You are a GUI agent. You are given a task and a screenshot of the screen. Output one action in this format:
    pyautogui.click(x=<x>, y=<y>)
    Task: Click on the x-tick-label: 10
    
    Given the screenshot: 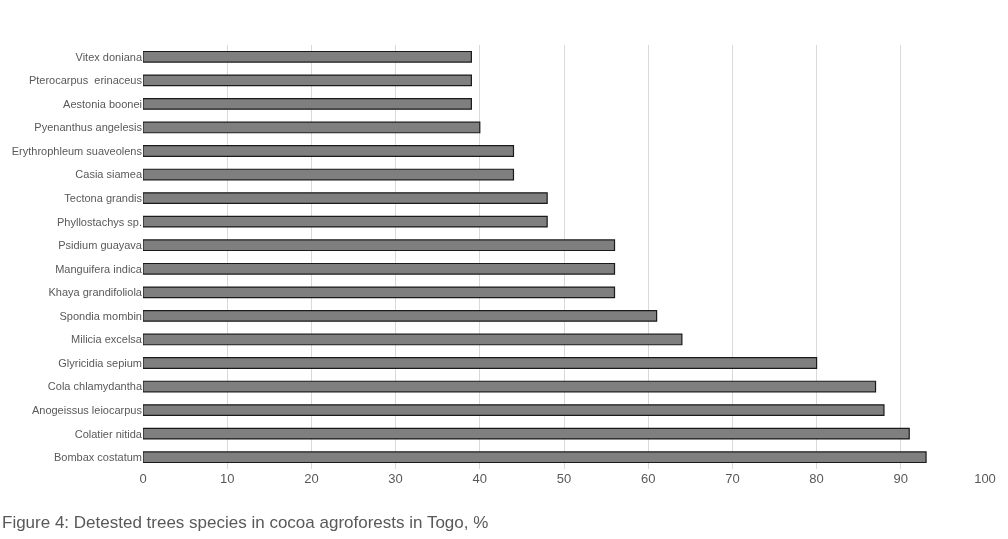 What is the action you would take?
    pyautogui.click(x=227, y=478)
    